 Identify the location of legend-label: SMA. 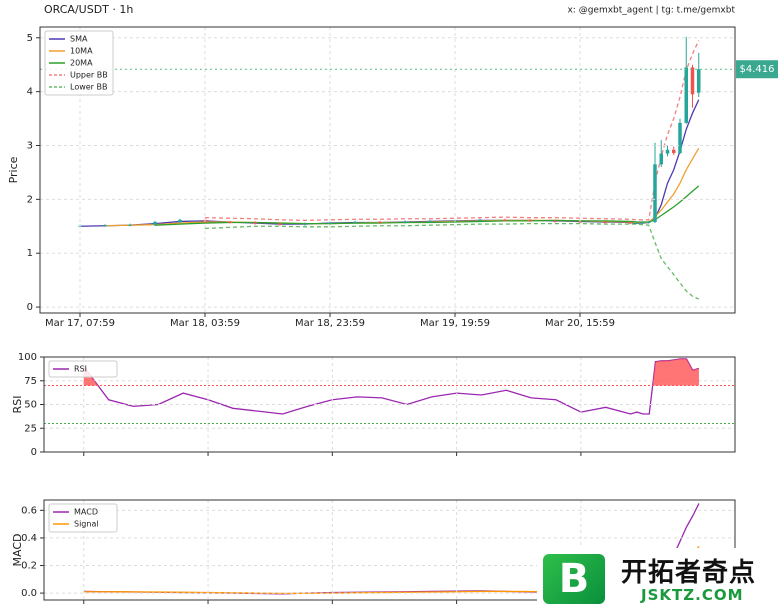
(79, 39).